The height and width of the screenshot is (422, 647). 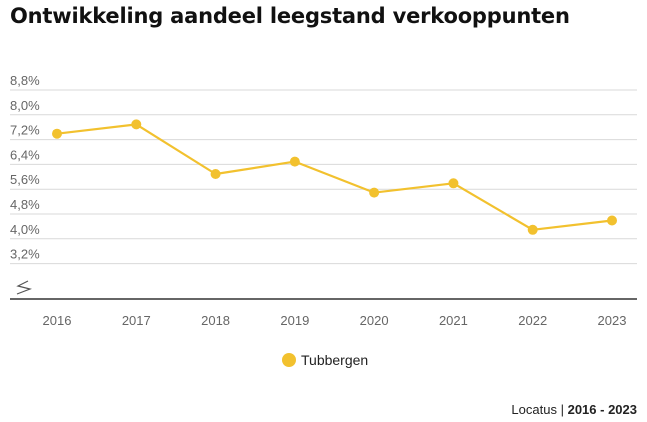 I want to click on x-tick-labels: 2016 2017 2018 2019 2020 2021 2022 2023, so click(x=335, y=320).